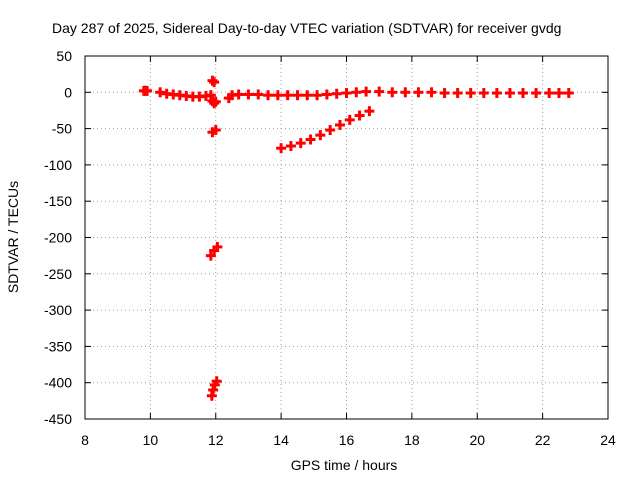  Describe the element at coordinates (85, 440) in the screenshot. I see `x-tick-label: 8` at that location.